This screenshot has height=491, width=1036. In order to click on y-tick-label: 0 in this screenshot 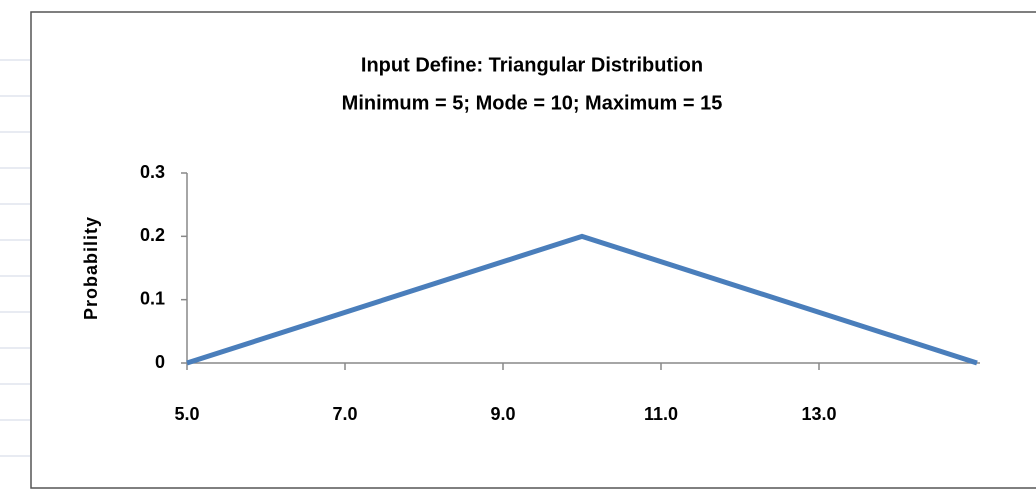, I will do `click(160, 362)`.